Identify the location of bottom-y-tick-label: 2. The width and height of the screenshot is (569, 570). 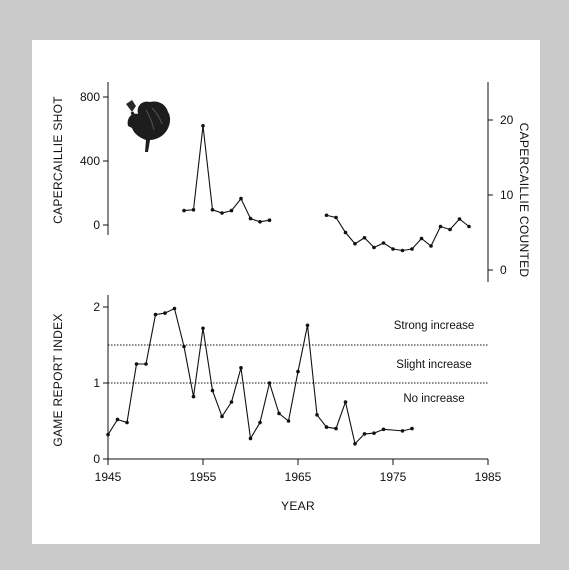
(96, 307).